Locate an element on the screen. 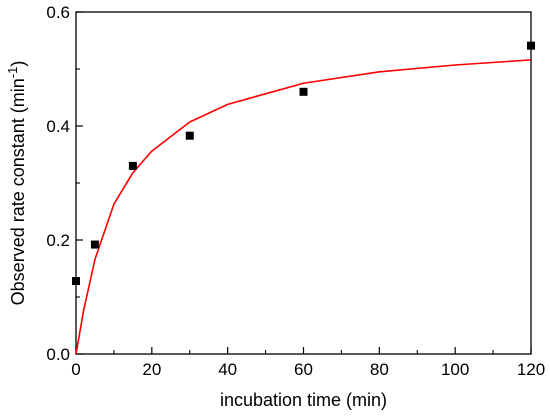 This screenshot has width=550, height=417. y-axis-title: Observed rate constant (min-1) is located at coordinates (17, 183).